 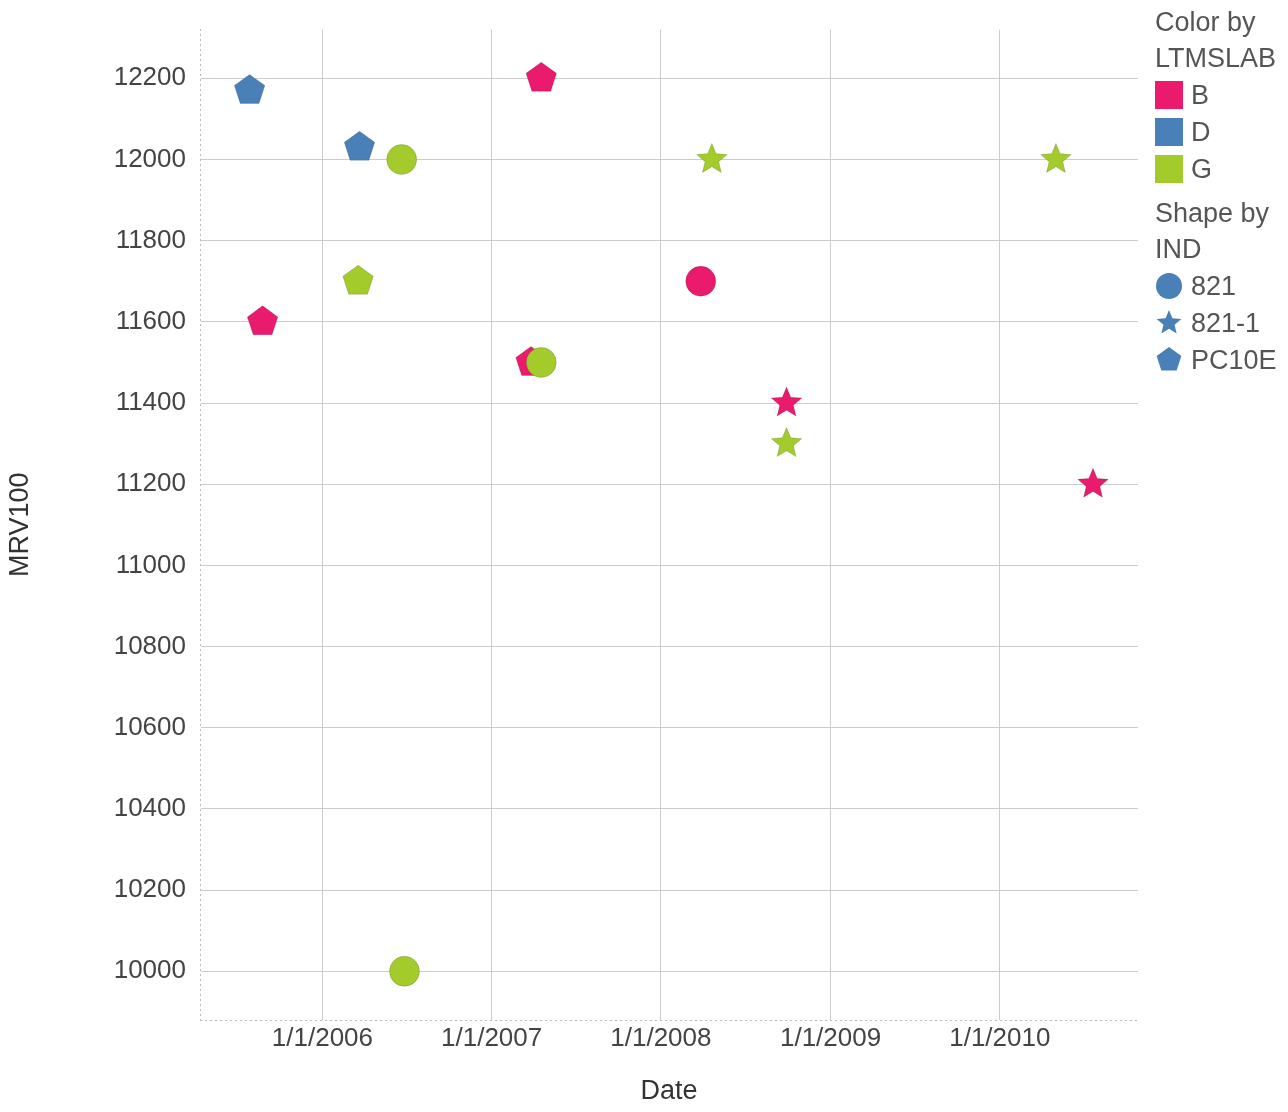 I want to click on y-tick-label: 11600, so click(x=150, y=320).